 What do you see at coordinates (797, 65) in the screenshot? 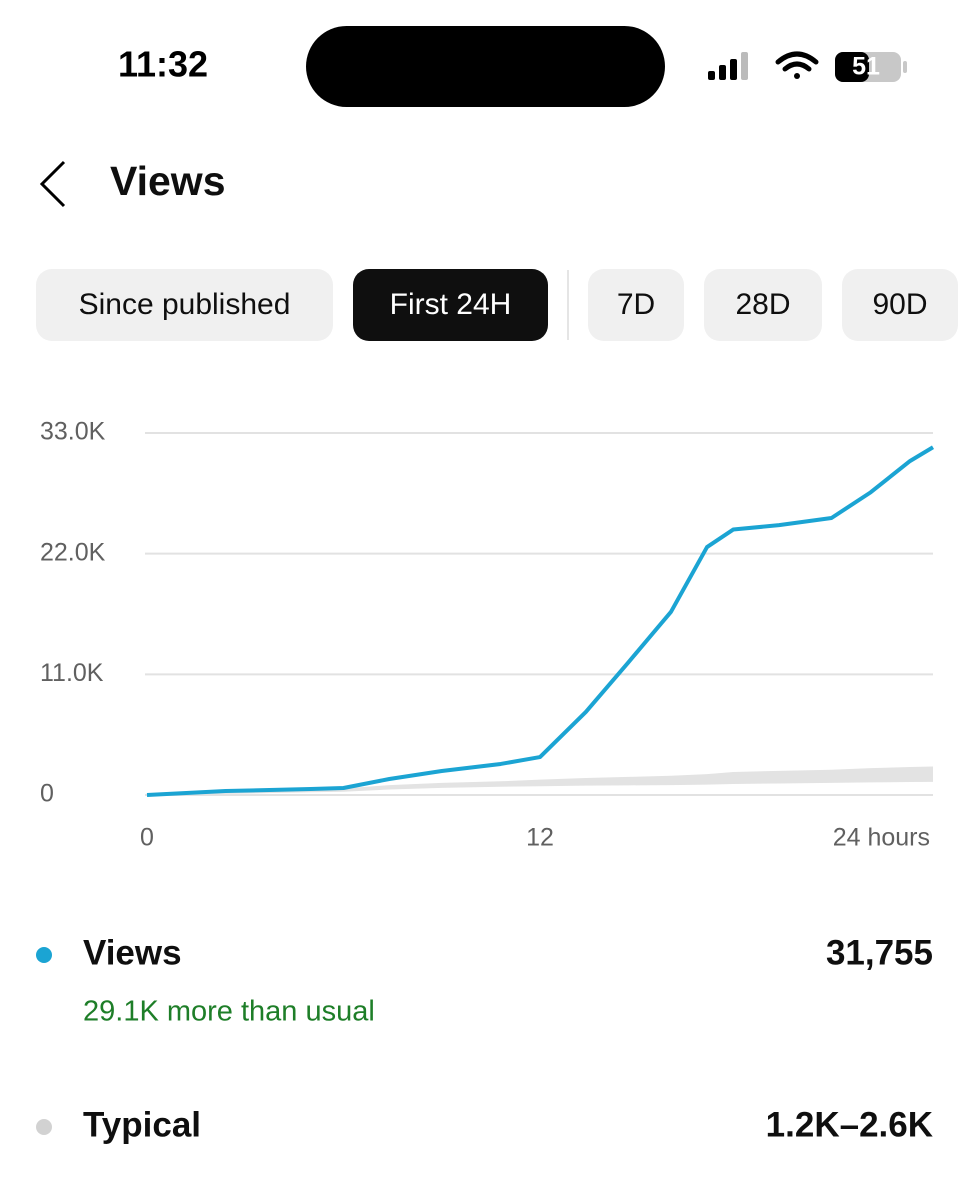
I see `wifi-icon` at bounding box center [797, 65].